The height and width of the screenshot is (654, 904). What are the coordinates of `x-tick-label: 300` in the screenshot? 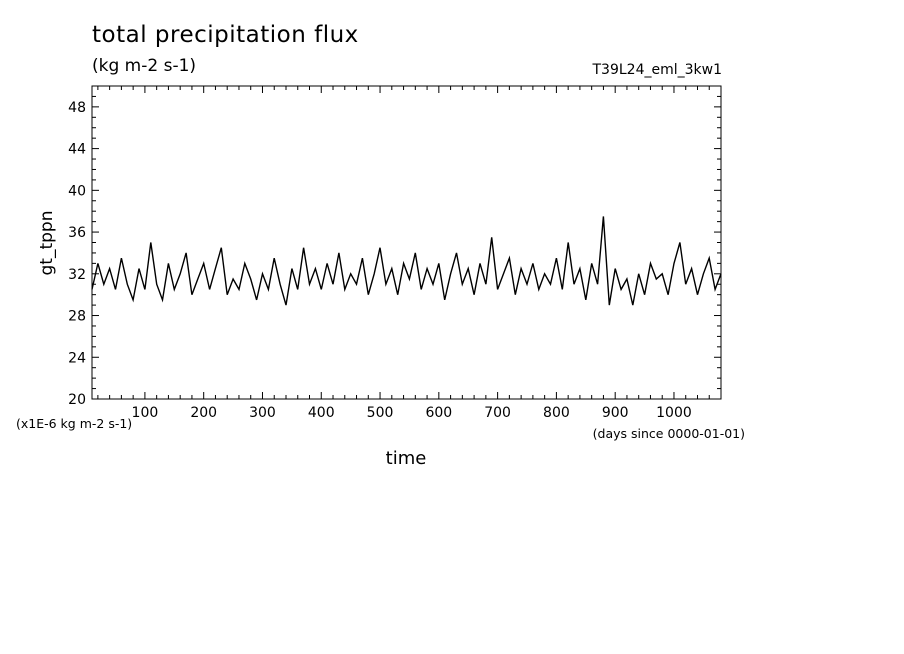 It's located at (262, 413).